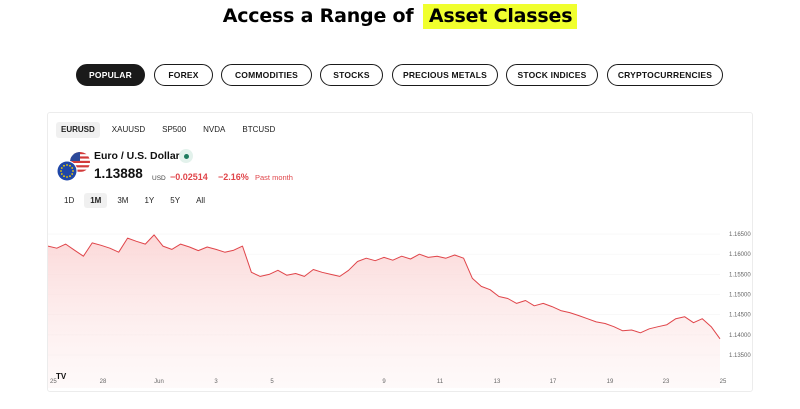 The width and height of the screenshot is (800, 409). I want to click on range-1y: 1Y, so click(149, 200).